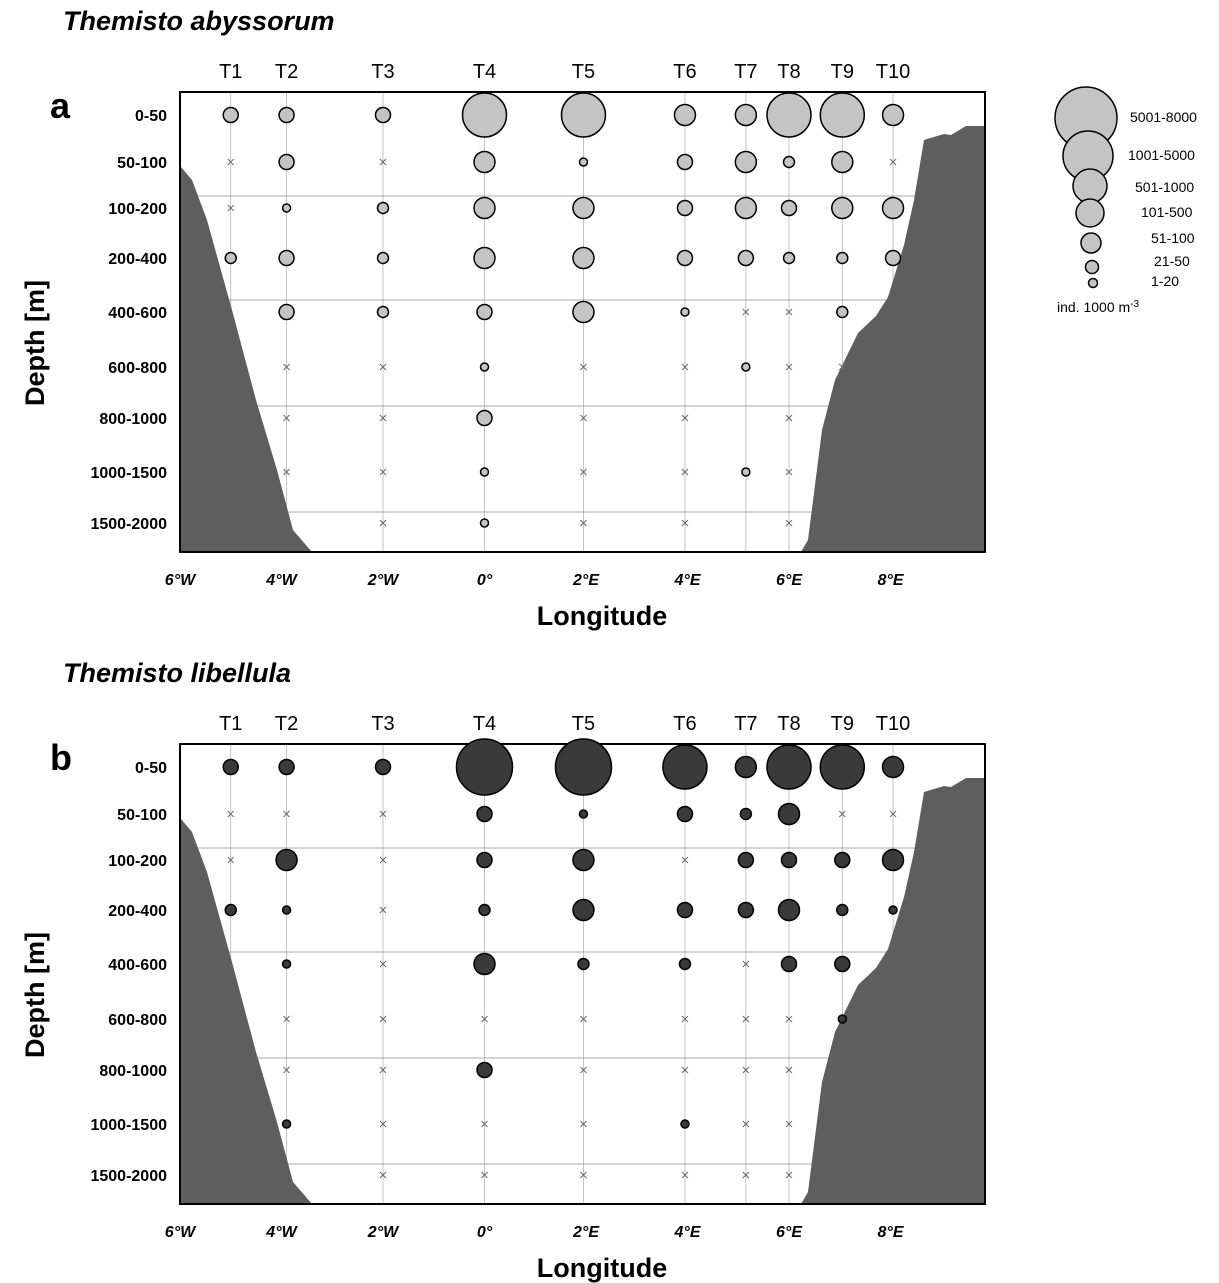 The image size is (1219, 1283). I want to click on x-tick-label: 8°E, so click(891, 1232).